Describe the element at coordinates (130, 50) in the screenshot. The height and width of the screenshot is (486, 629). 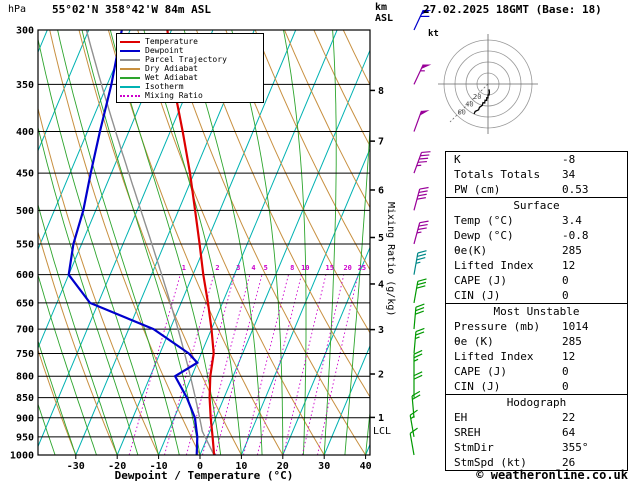
I see `dewpoint-line-sample` at that location.